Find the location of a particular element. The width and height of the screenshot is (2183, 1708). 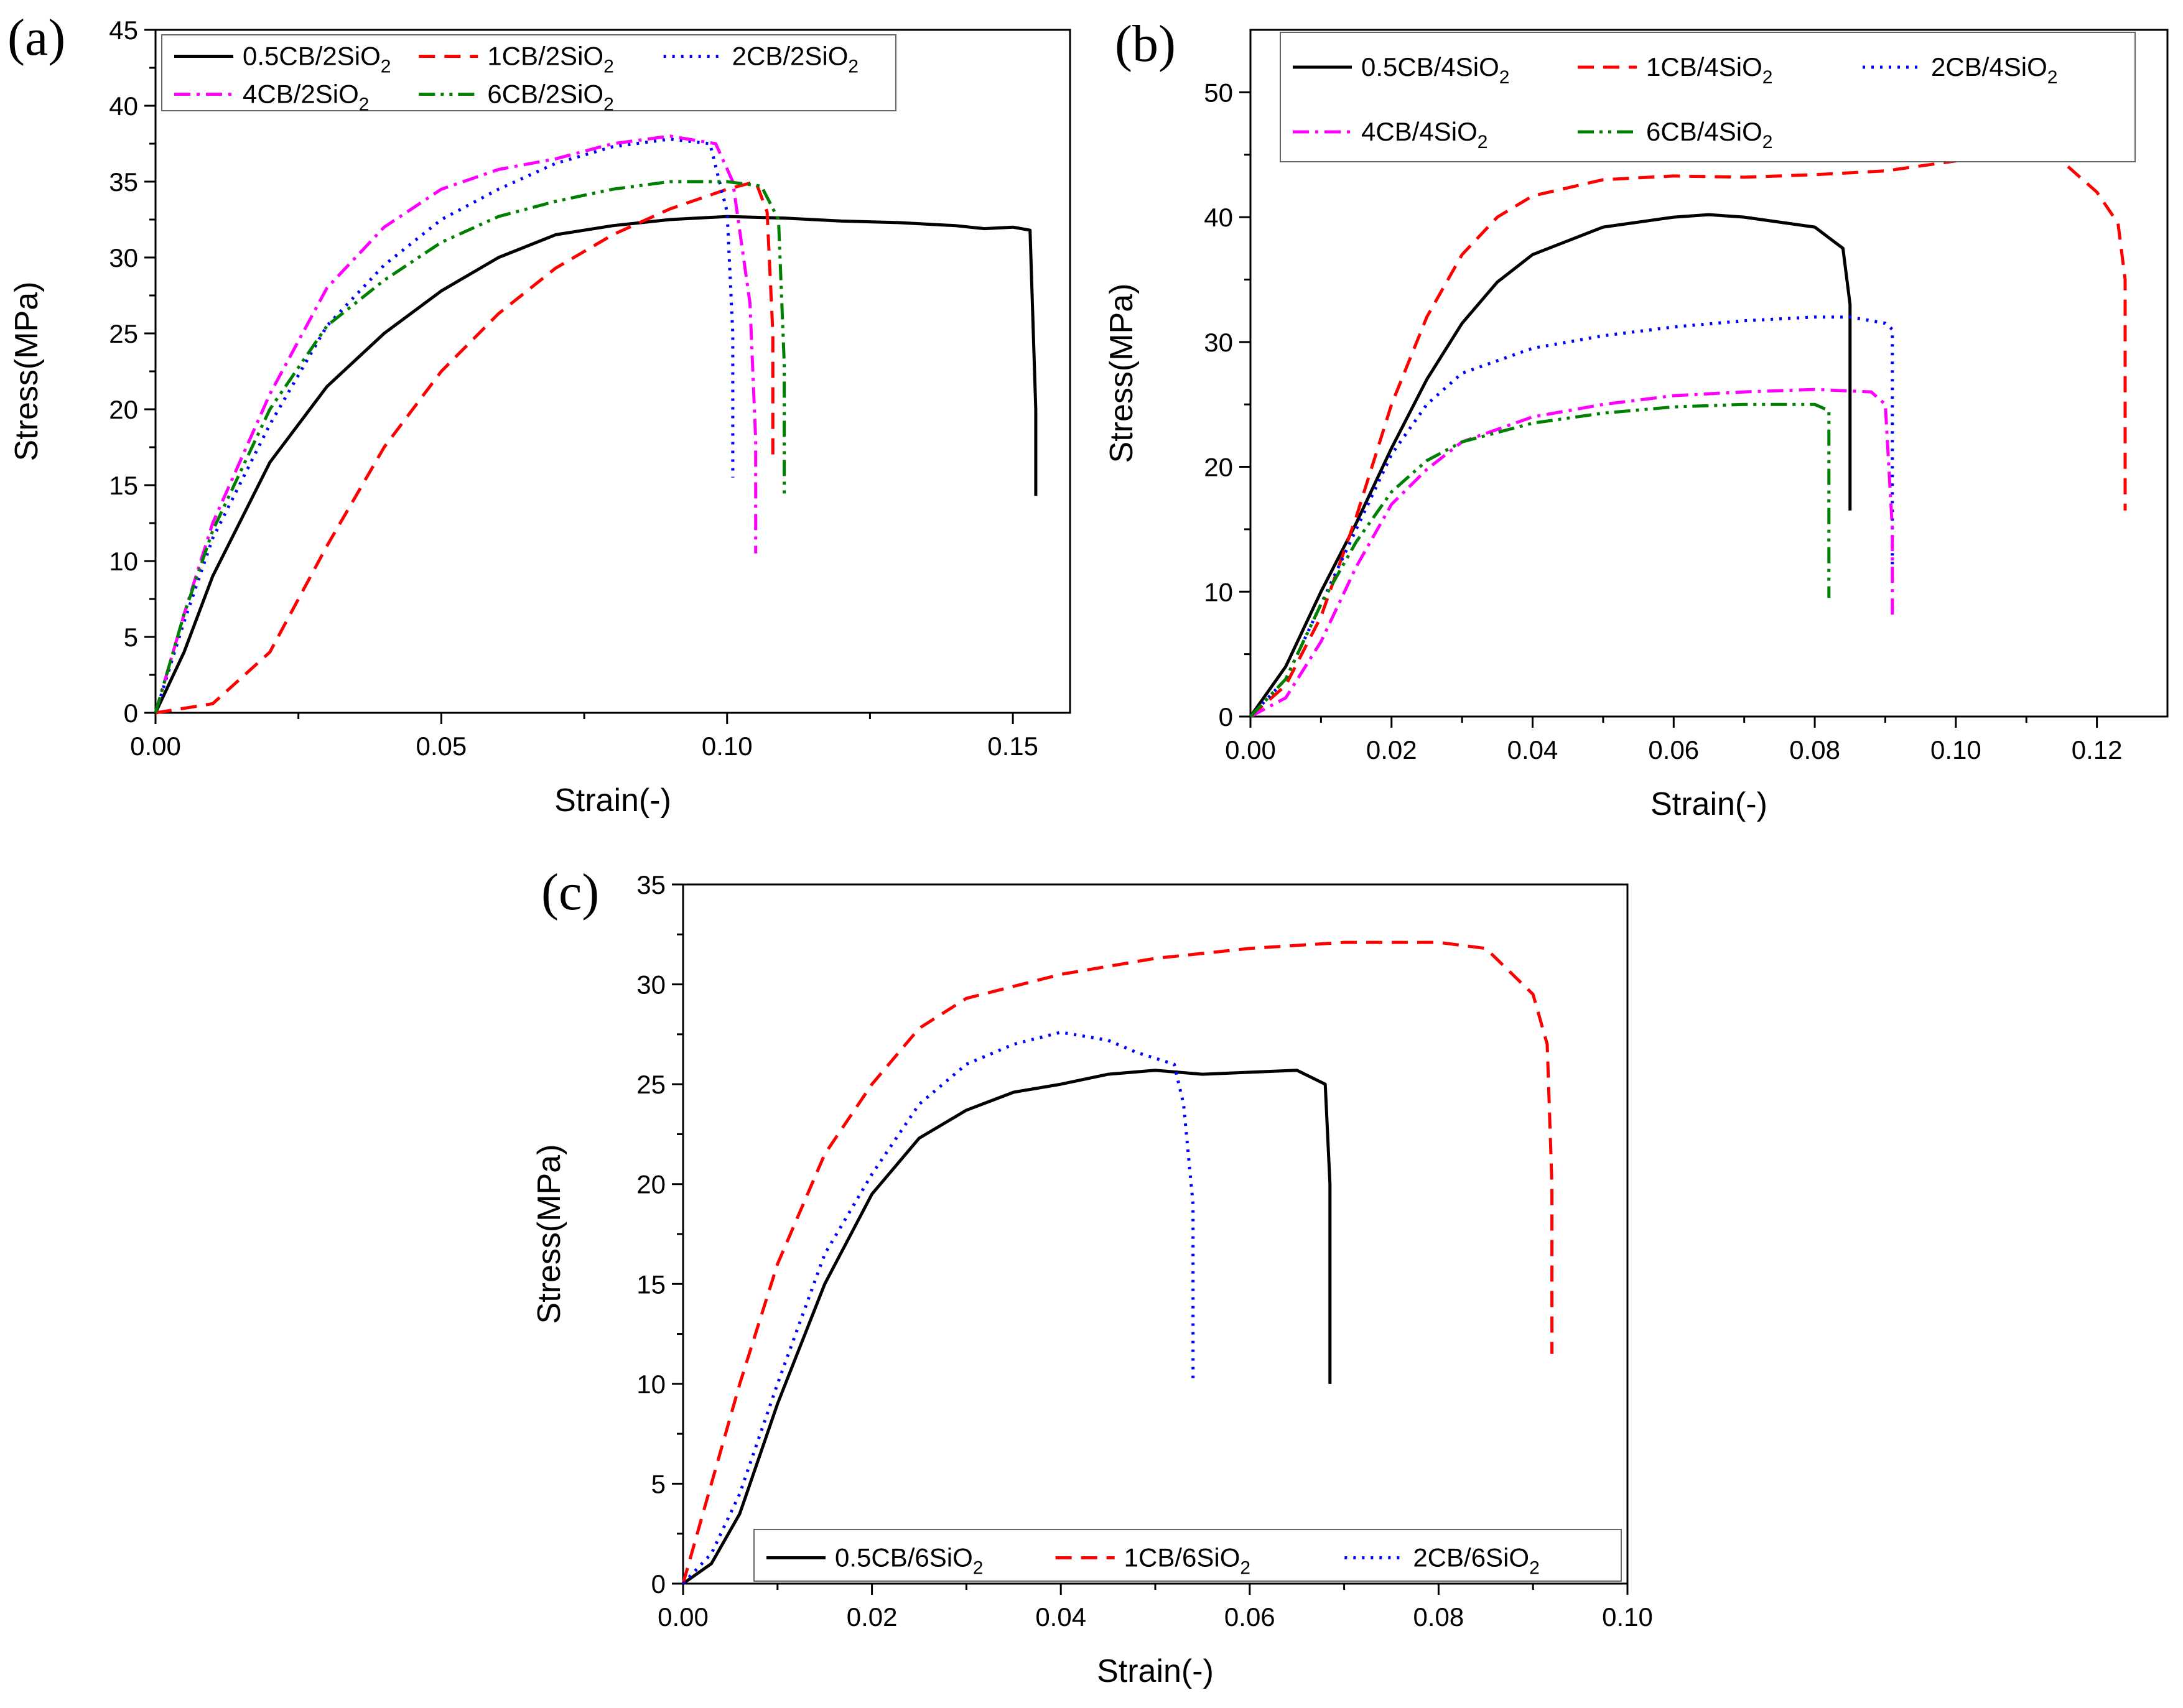

panel-label: (a) is located at coordinates (36, 38).